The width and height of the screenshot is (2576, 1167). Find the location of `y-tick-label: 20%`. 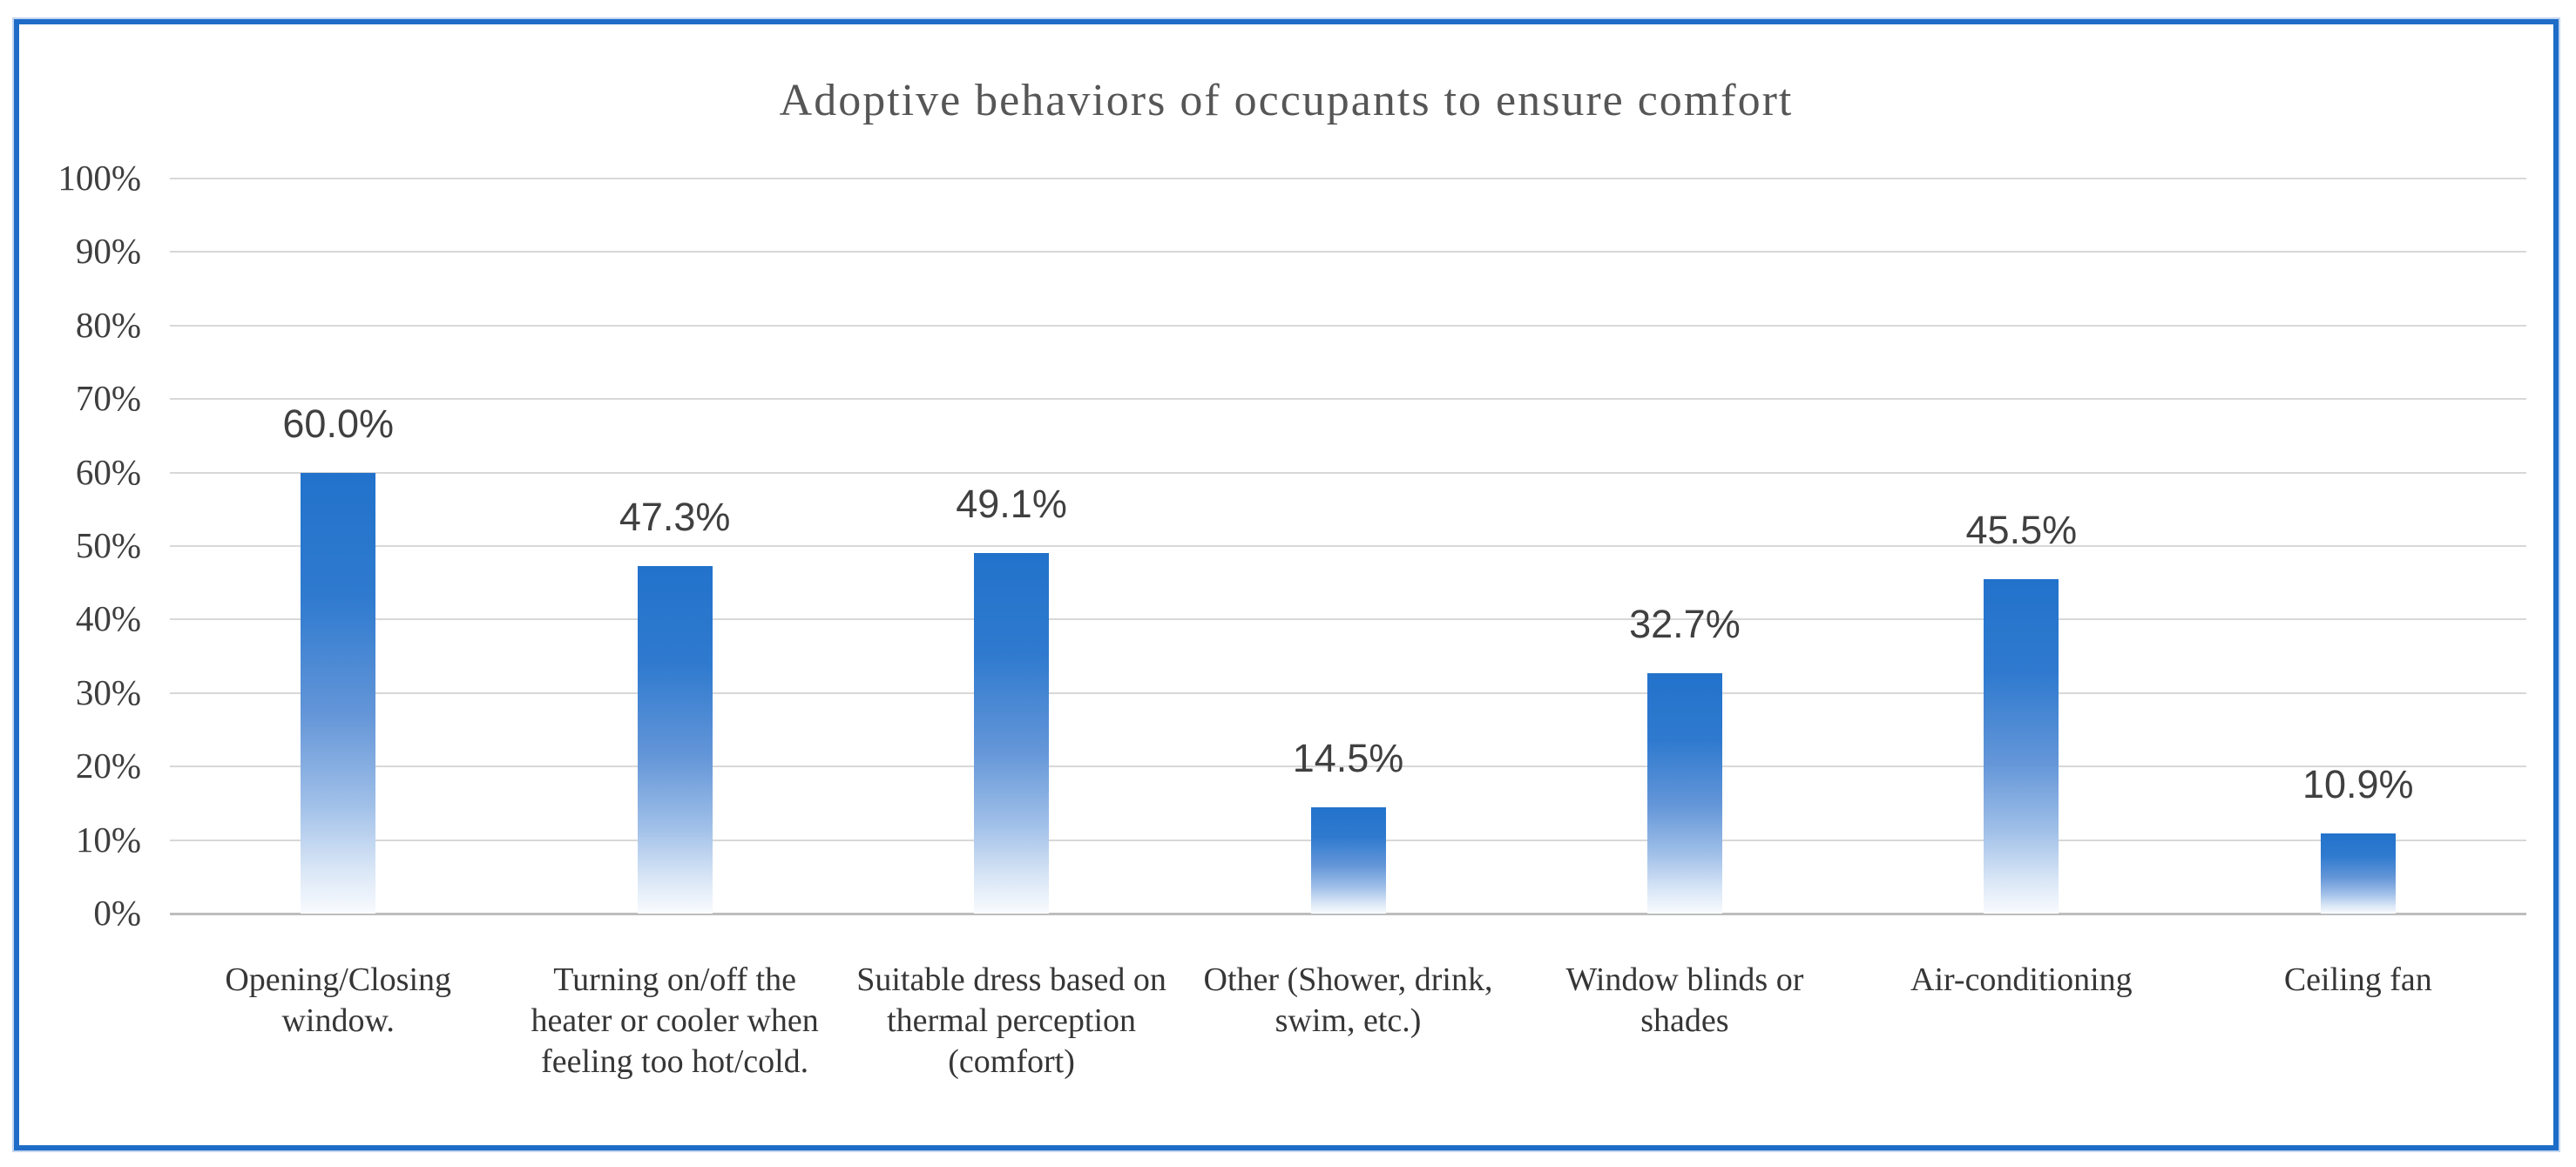

y-tick-label: 20% is located at coordinates (108, 765).